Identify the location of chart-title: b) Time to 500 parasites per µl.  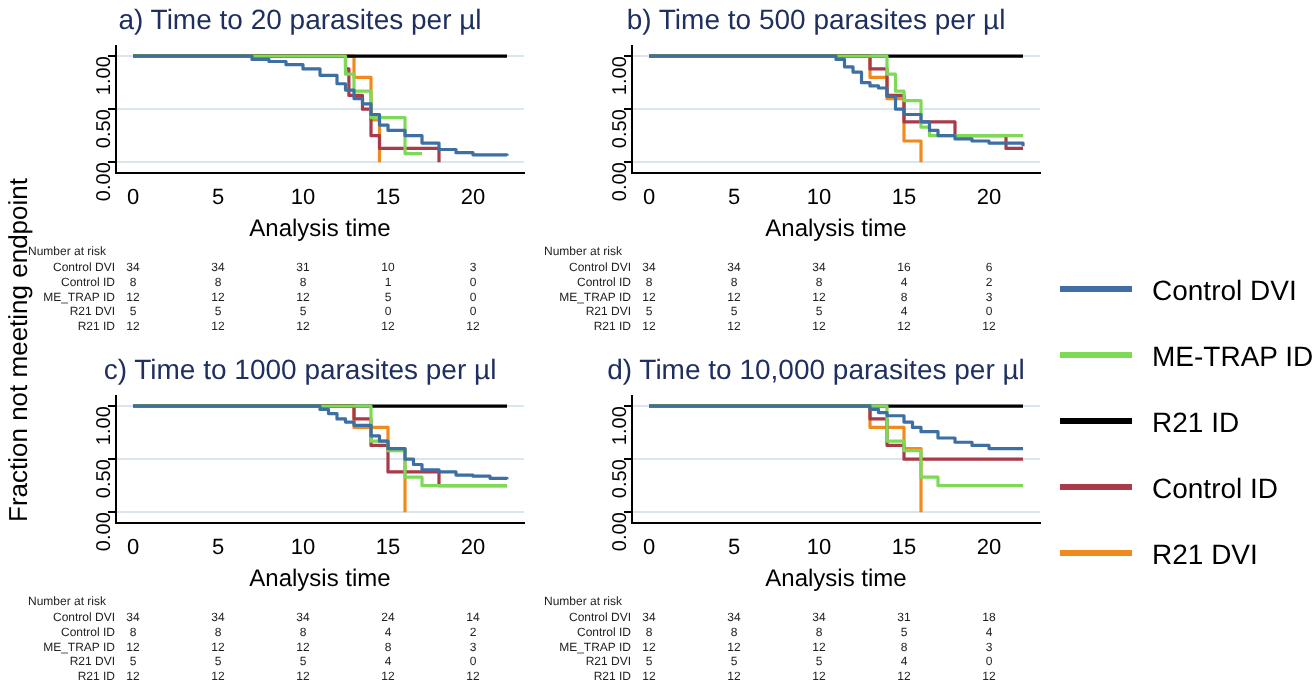
(816, 18).